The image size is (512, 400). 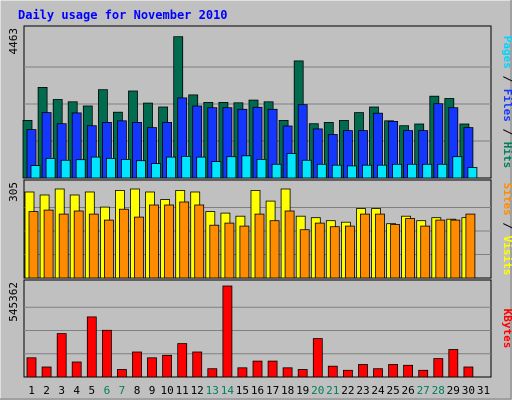 I want to click on x-tick-label-day-2: 2, so click(x=46, y=390).